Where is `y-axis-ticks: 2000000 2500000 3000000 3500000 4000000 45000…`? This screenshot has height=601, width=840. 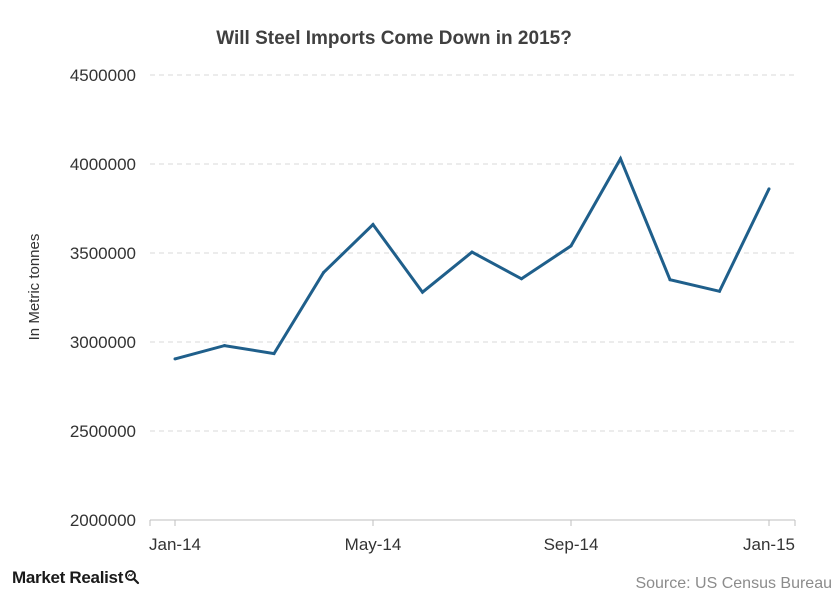 y-axis-ticks: 2000000 2500000 3000000 3500000 4000000 45000… is located at coordinates (103, 298).